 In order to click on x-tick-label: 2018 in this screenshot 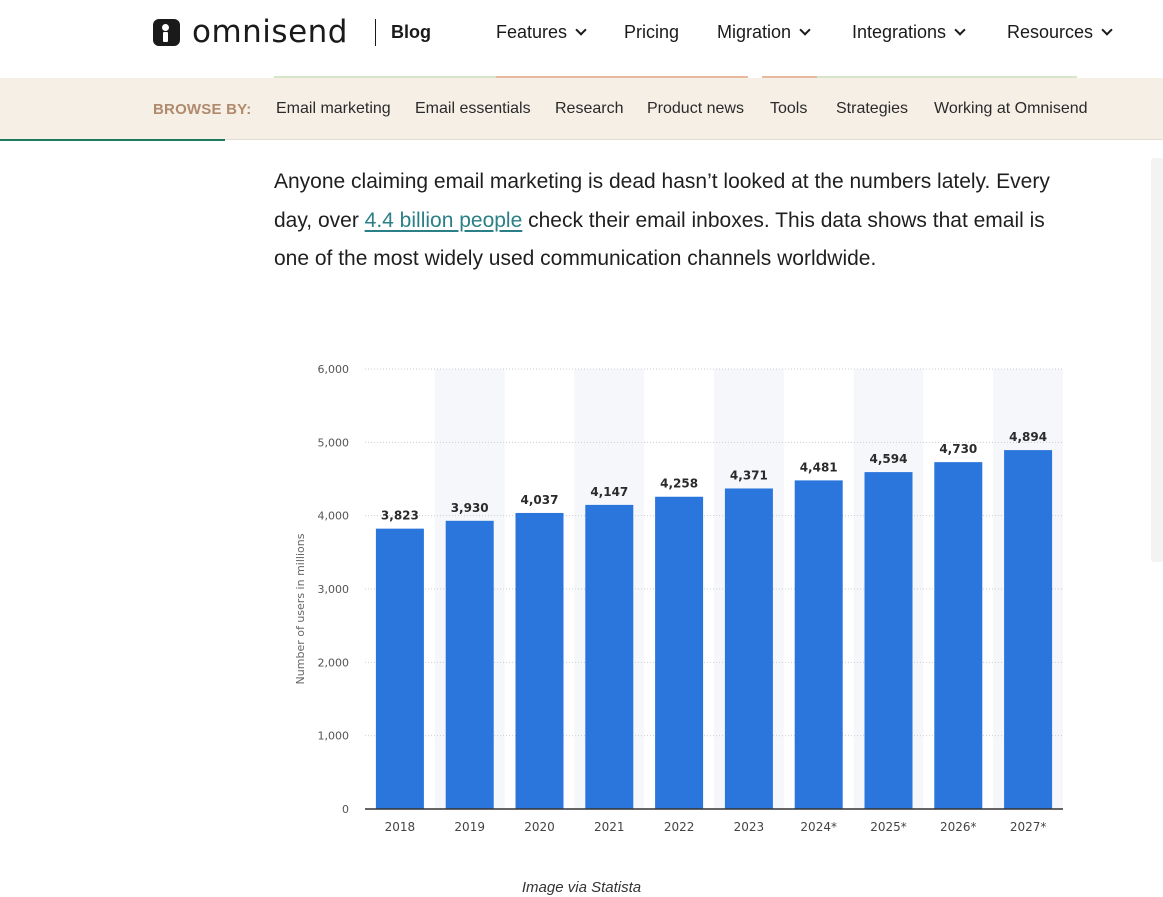, I will do `click(400, 827)`.